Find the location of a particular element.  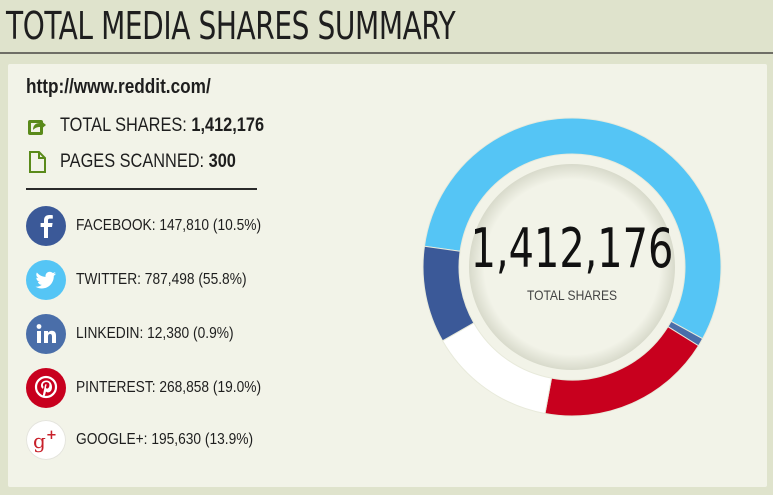

donut-hole is located at coordinates (572, 267).